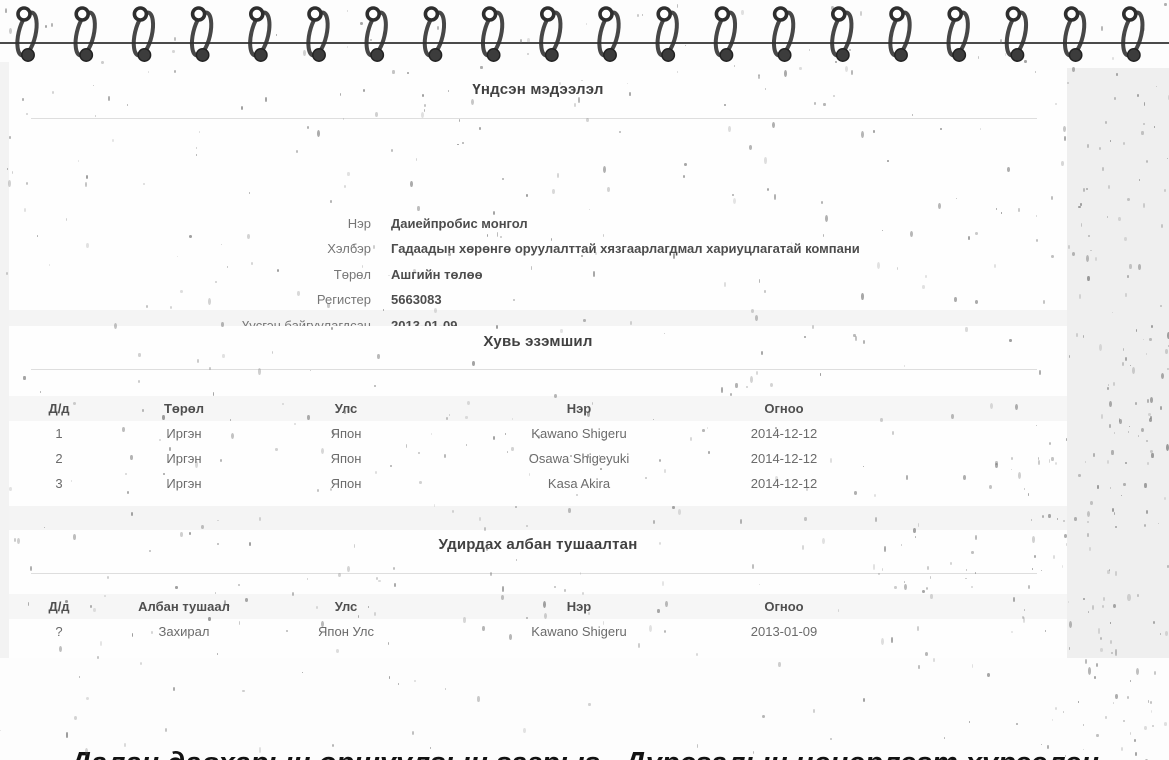 Image resolution: width=1169 pixels, height=760 pixels. I want to click on section-title-management: Удирдах албан тушаалтан, so click(538, 544).